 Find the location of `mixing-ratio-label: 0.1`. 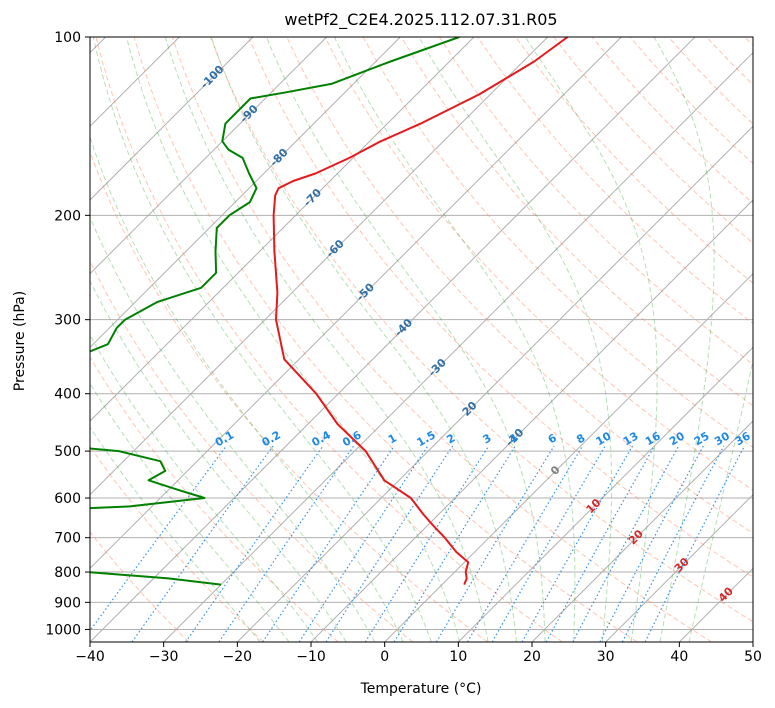

mixing-ratio-label: 0.1 is located at coordinates (224, 438).